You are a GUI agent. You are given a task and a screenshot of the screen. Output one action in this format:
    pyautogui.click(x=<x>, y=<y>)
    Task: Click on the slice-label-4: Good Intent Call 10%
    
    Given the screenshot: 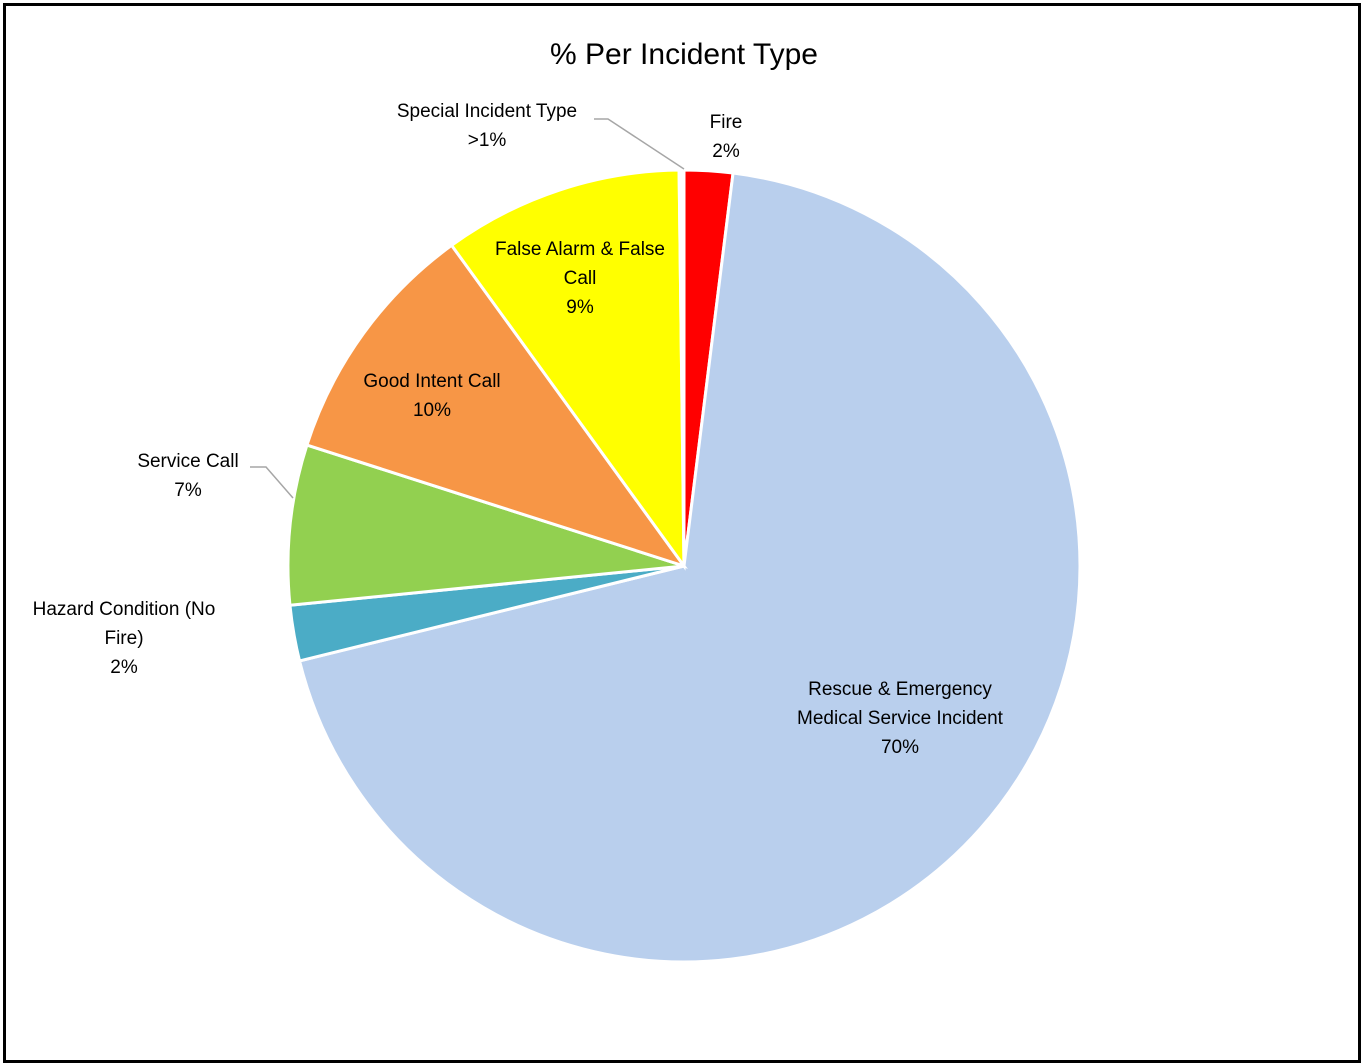 What is the action you would take?
    pyautogui.click(x=431, y=396)
    